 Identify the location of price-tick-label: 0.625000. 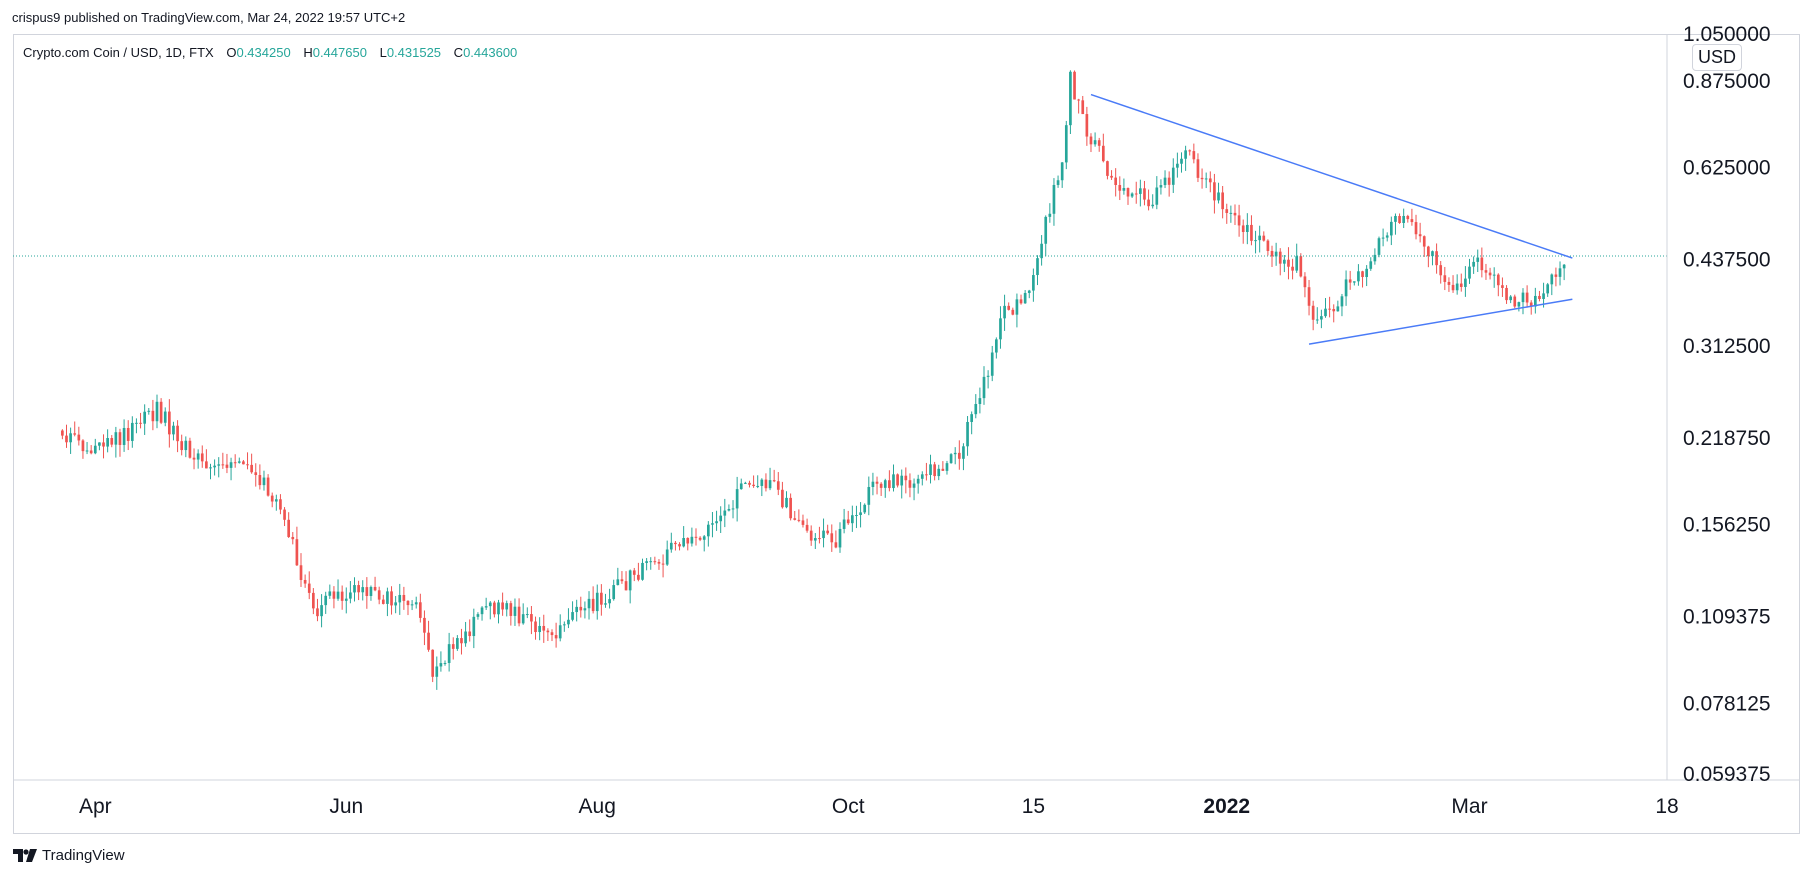
(1727, 168).